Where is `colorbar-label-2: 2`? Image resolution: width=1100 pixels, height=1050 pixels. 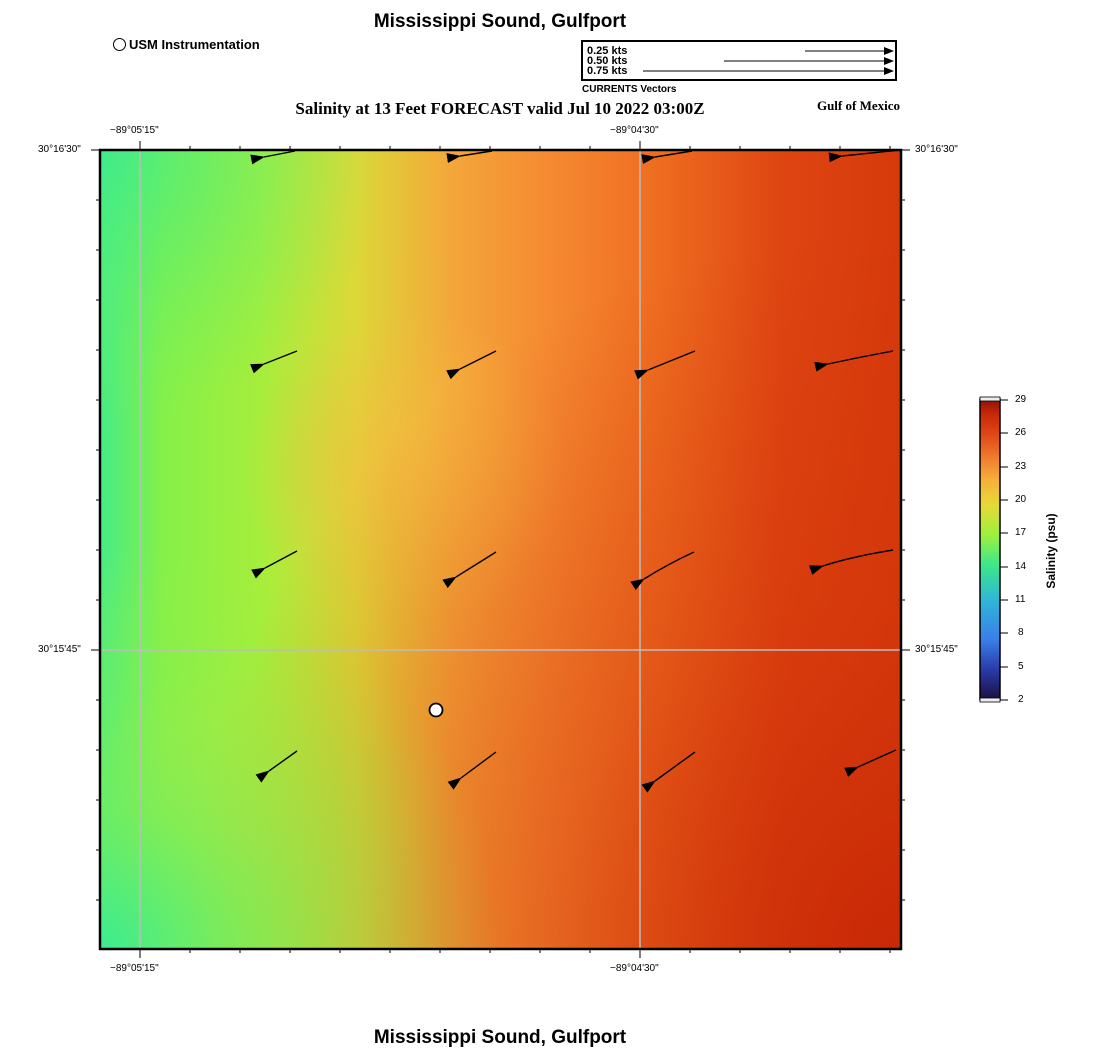 colorbar-label-2: 2 is located at coordinates (1021, 699).